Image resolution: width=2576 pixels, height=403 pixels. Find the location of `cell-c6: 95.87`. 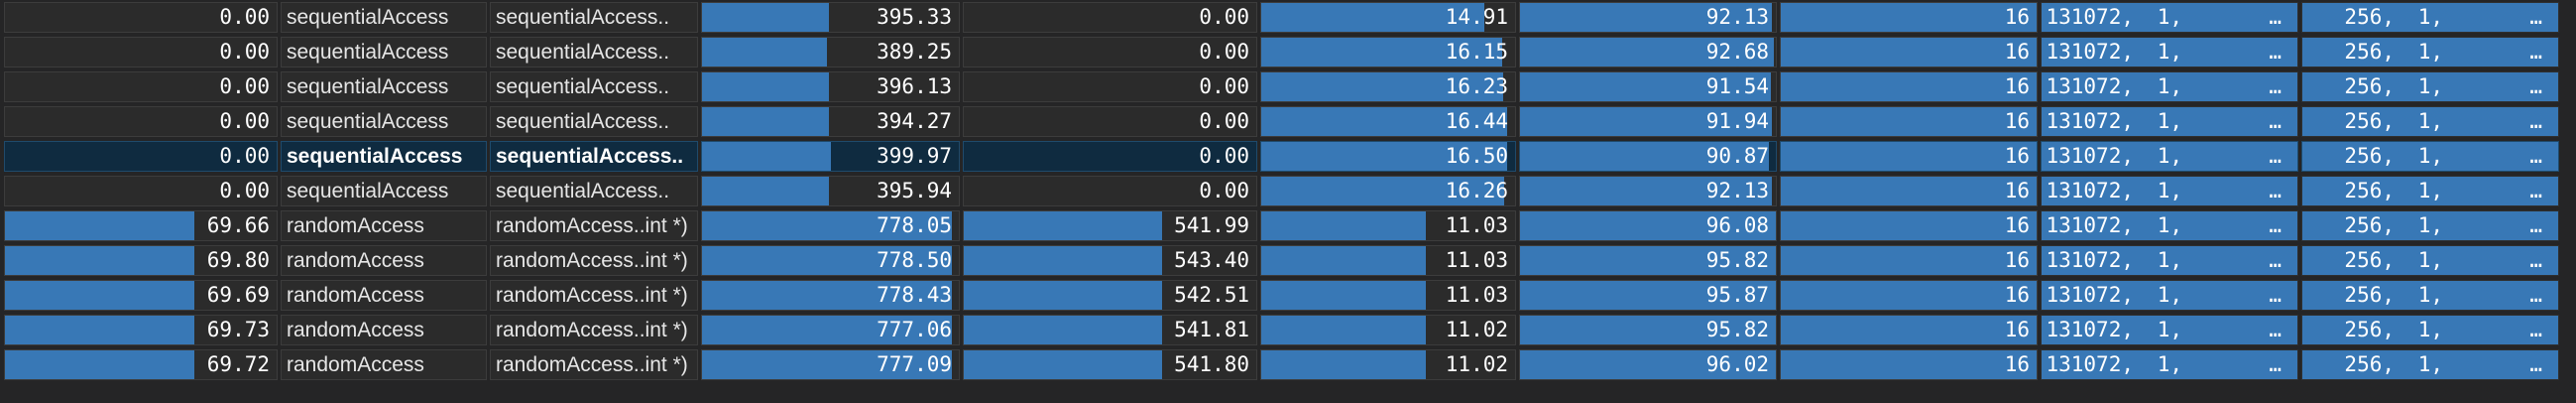

cell-c6: 95.87 is located at coordinates (1648, 295).